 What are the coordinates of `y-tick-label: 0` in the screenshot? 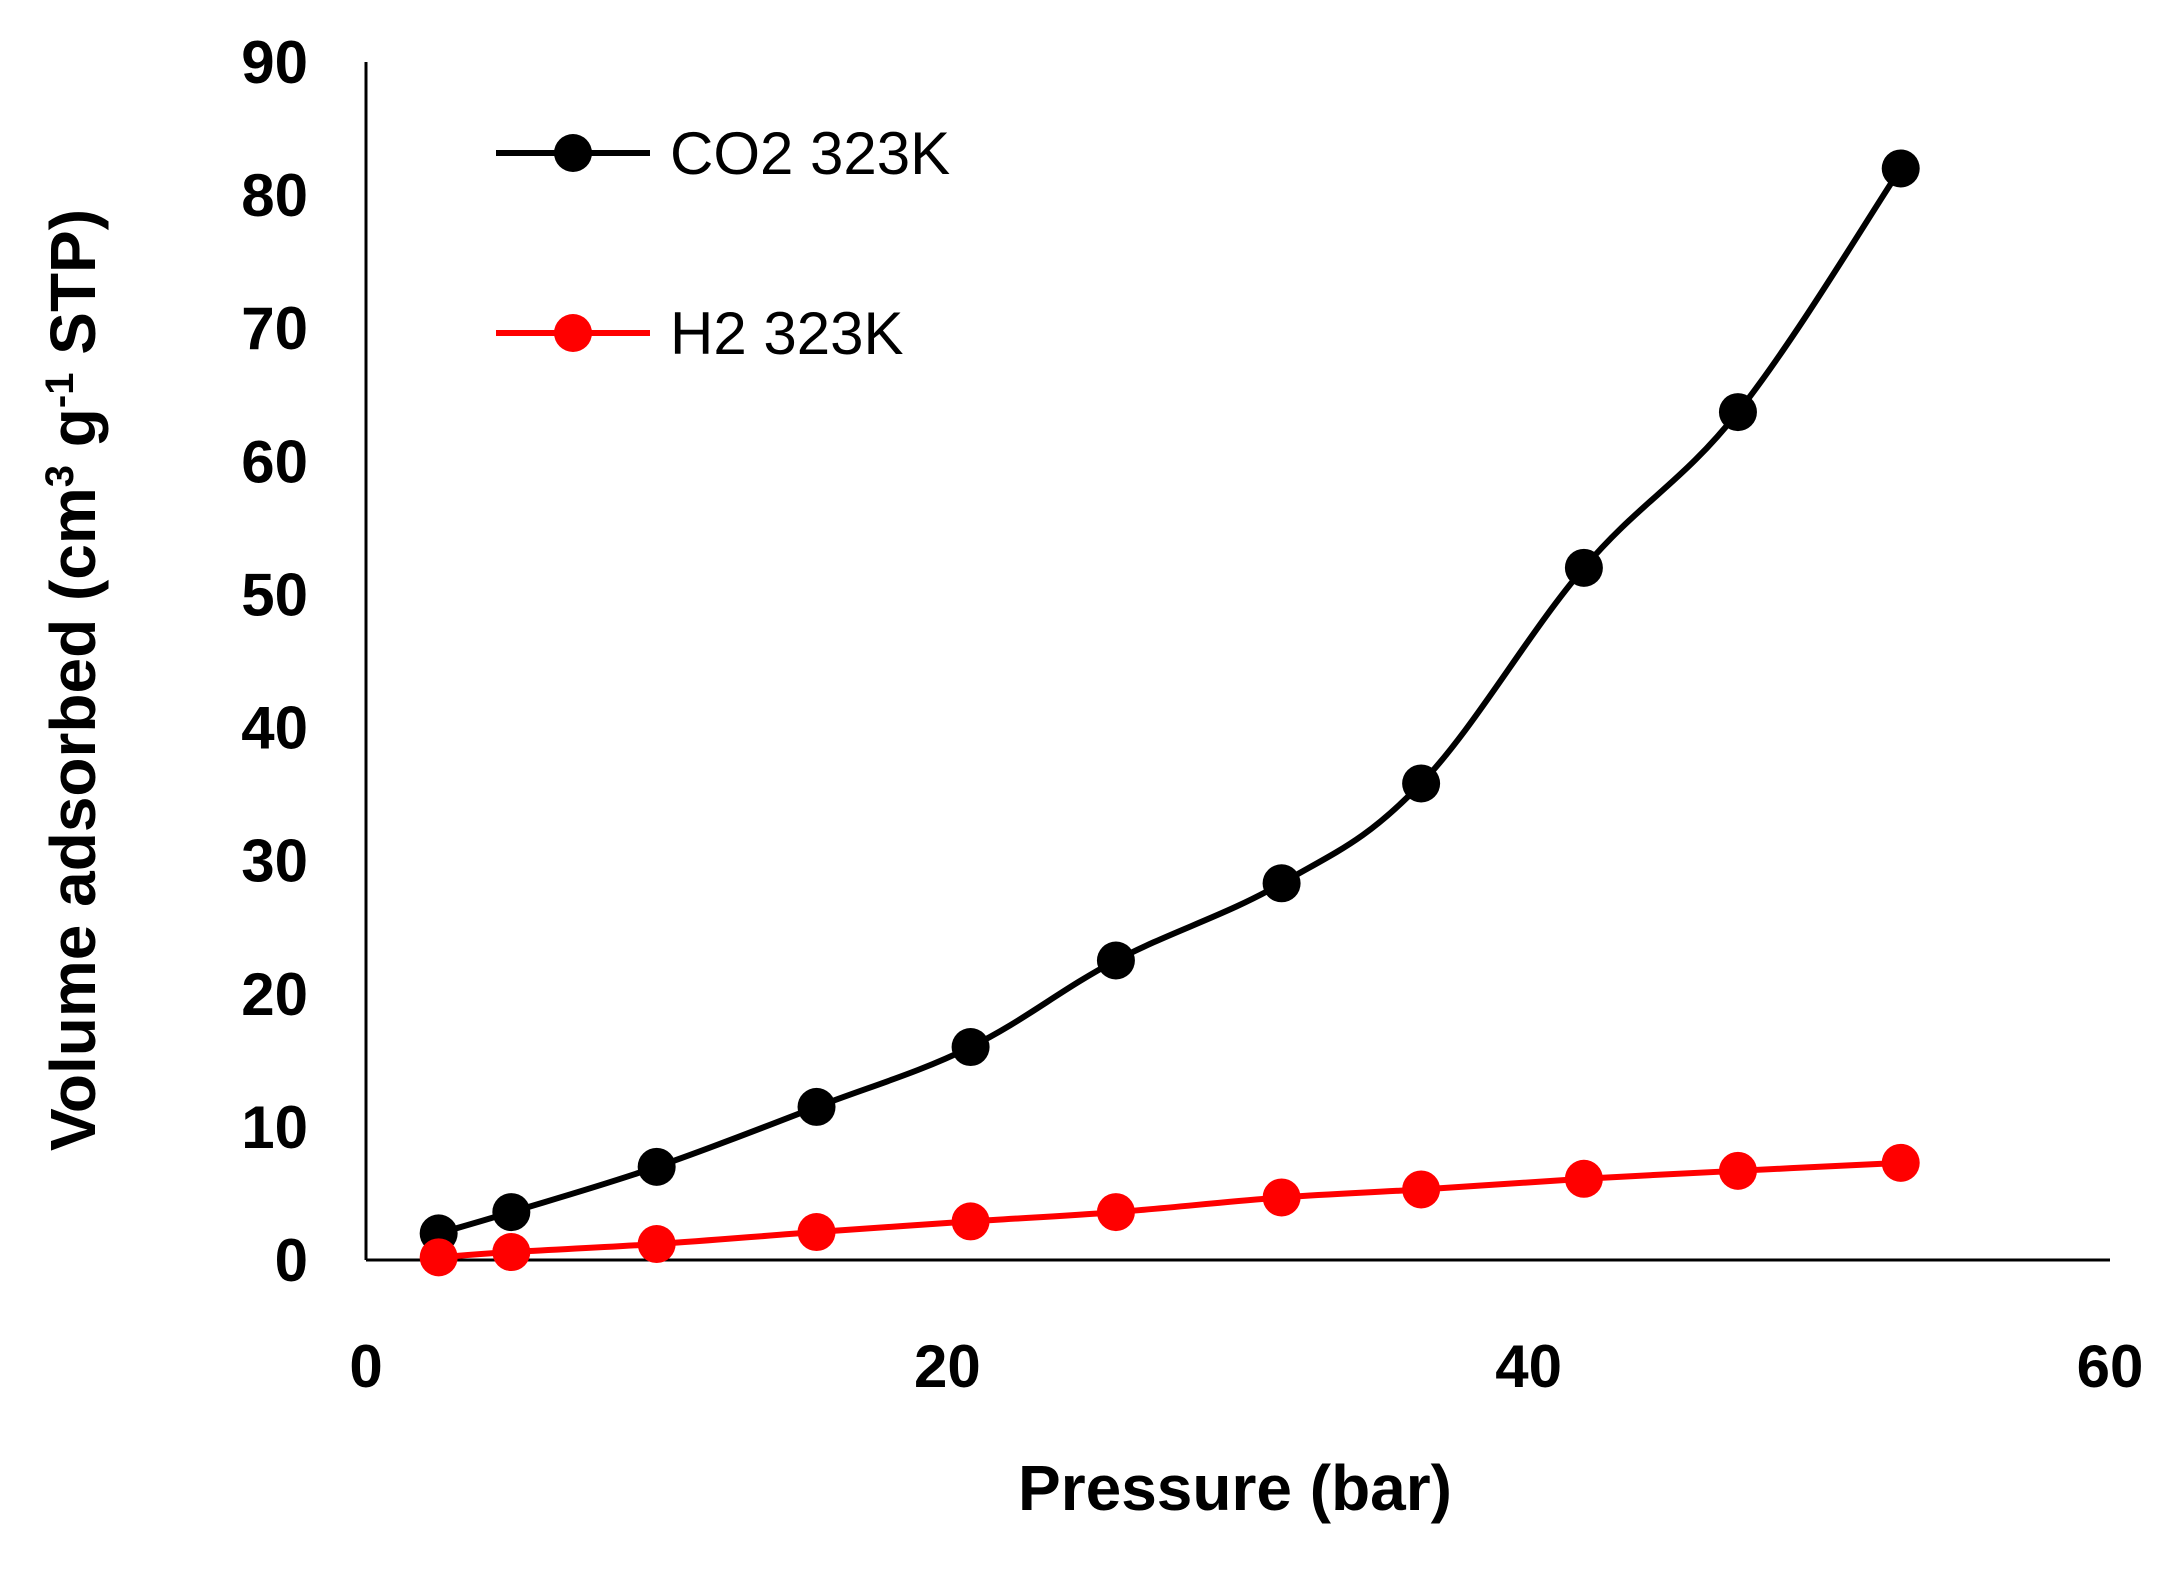 It's located at (291, 1260).